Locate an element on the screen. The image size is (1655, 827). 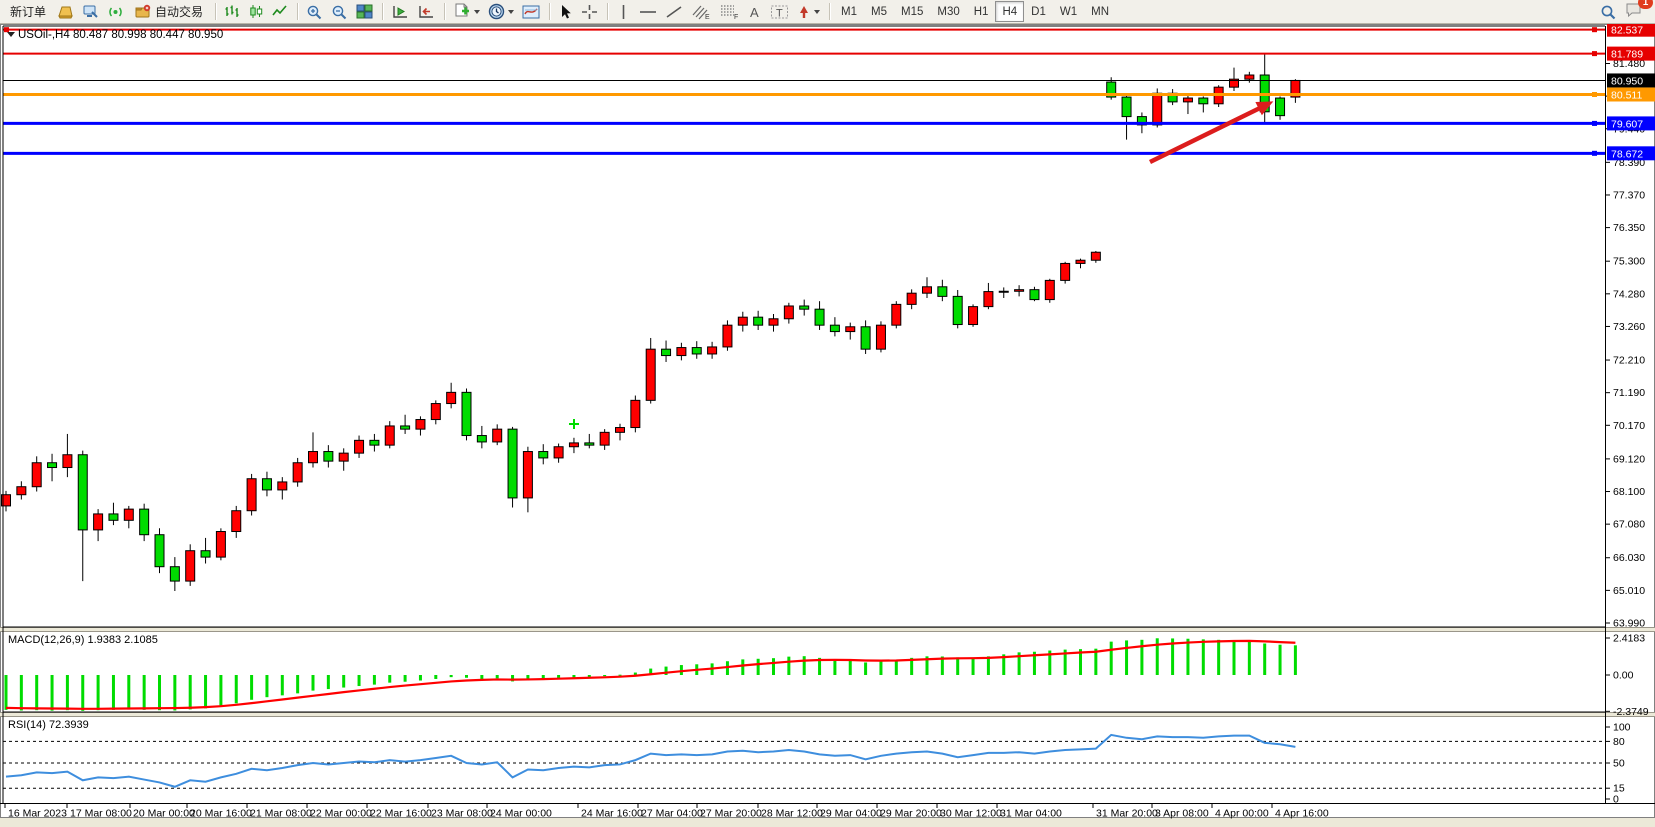
arrows-tool-button is located at coordinates (808, 11).